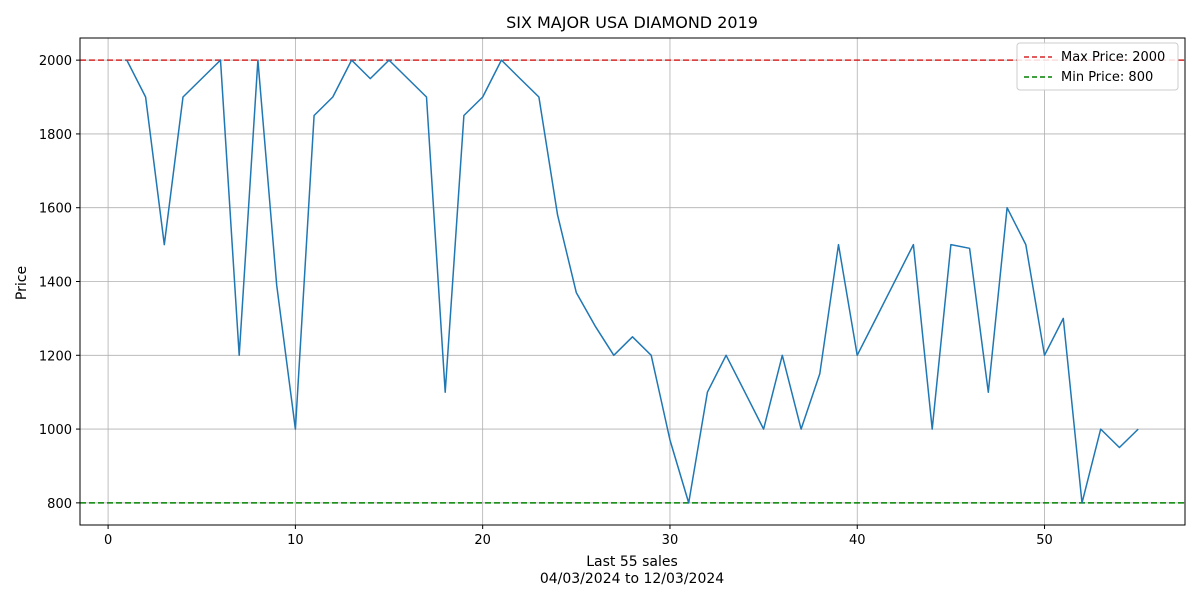 This screenshot has width=1200, height=600. What do you see at coordinates (670, 540) in the screenshot?
I see `x-tick-label: 30` at bounding box center [670, 540].